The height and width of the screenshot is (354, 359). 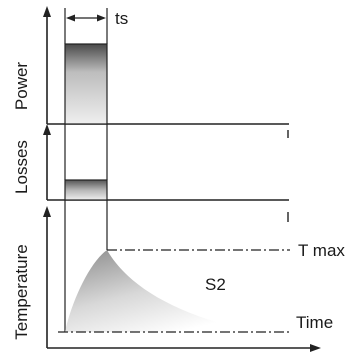 I want to click on time-axis-arrow-icon, so click(x=315, y=348).